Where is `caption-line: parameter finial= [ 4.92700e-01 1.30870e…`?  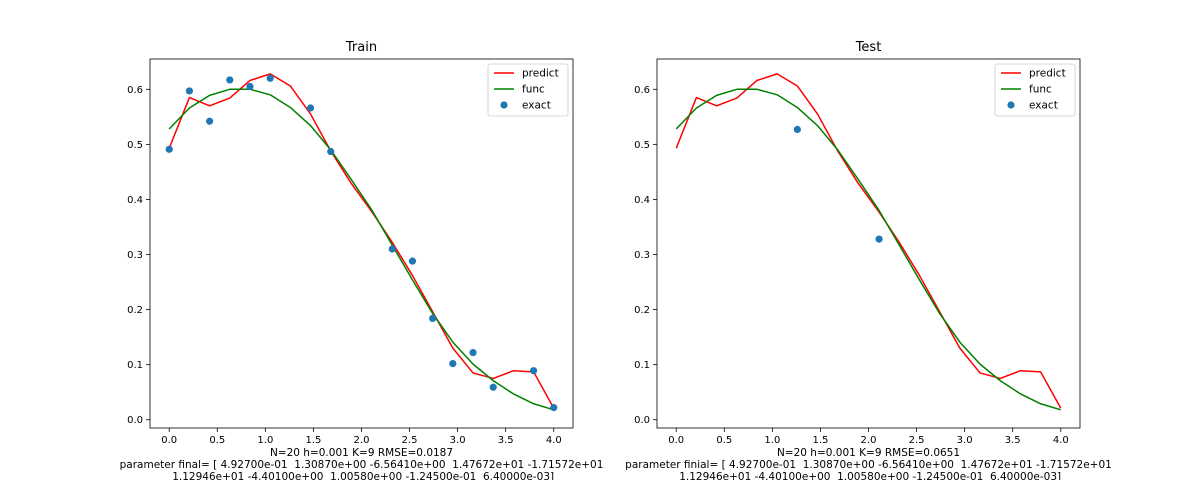
caption-line: parameter finial= [ 4.92700e-01 1.30870e… is located at coordinates (868, 465).